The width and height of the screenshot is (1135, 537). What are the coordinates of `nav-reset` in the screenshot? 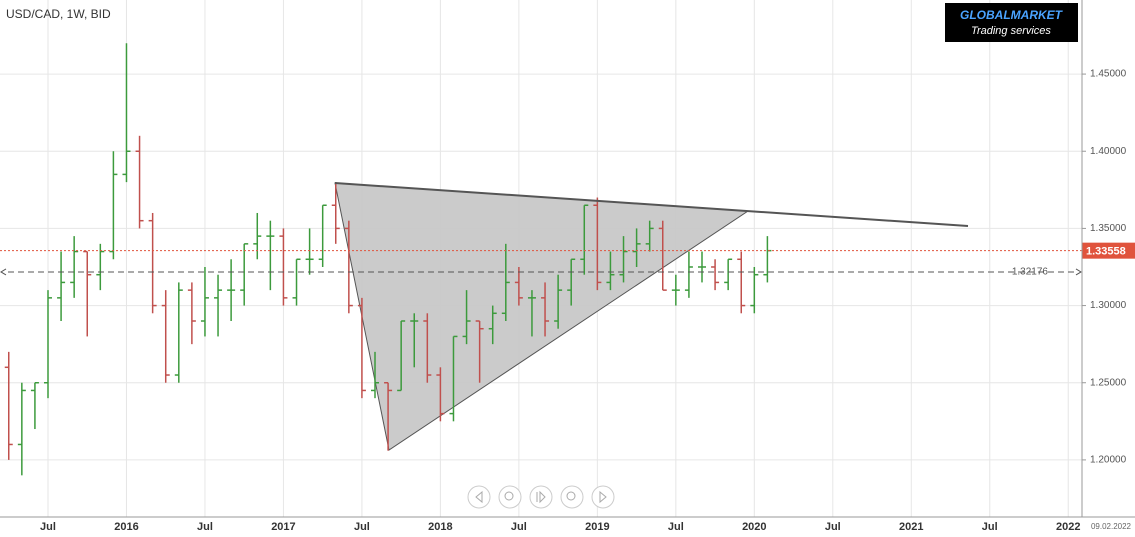 It's located at (541, 497).